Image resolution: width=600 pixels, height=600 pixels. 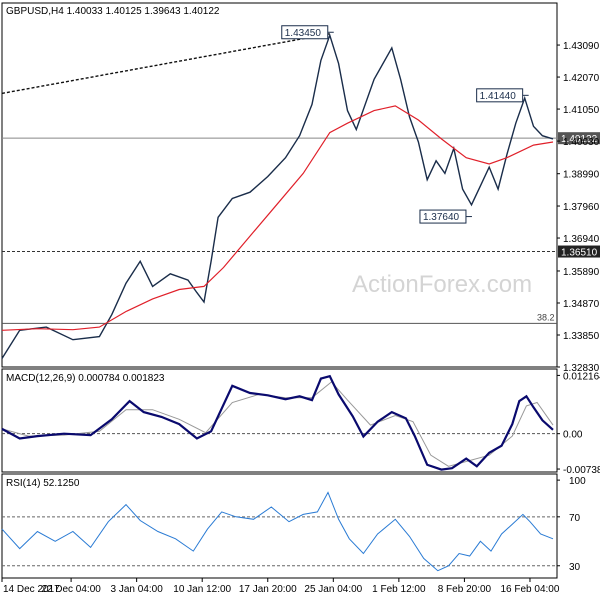 I want to click on price-ytick-label: 1.40030, so click(x=581, y=142).